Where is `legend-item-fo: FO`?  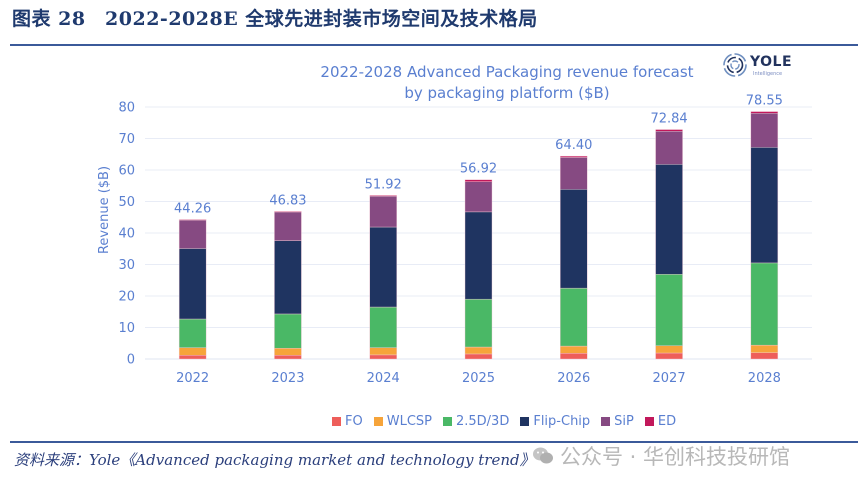 legend-item-fo: FO is located at coordinates (347, 421).